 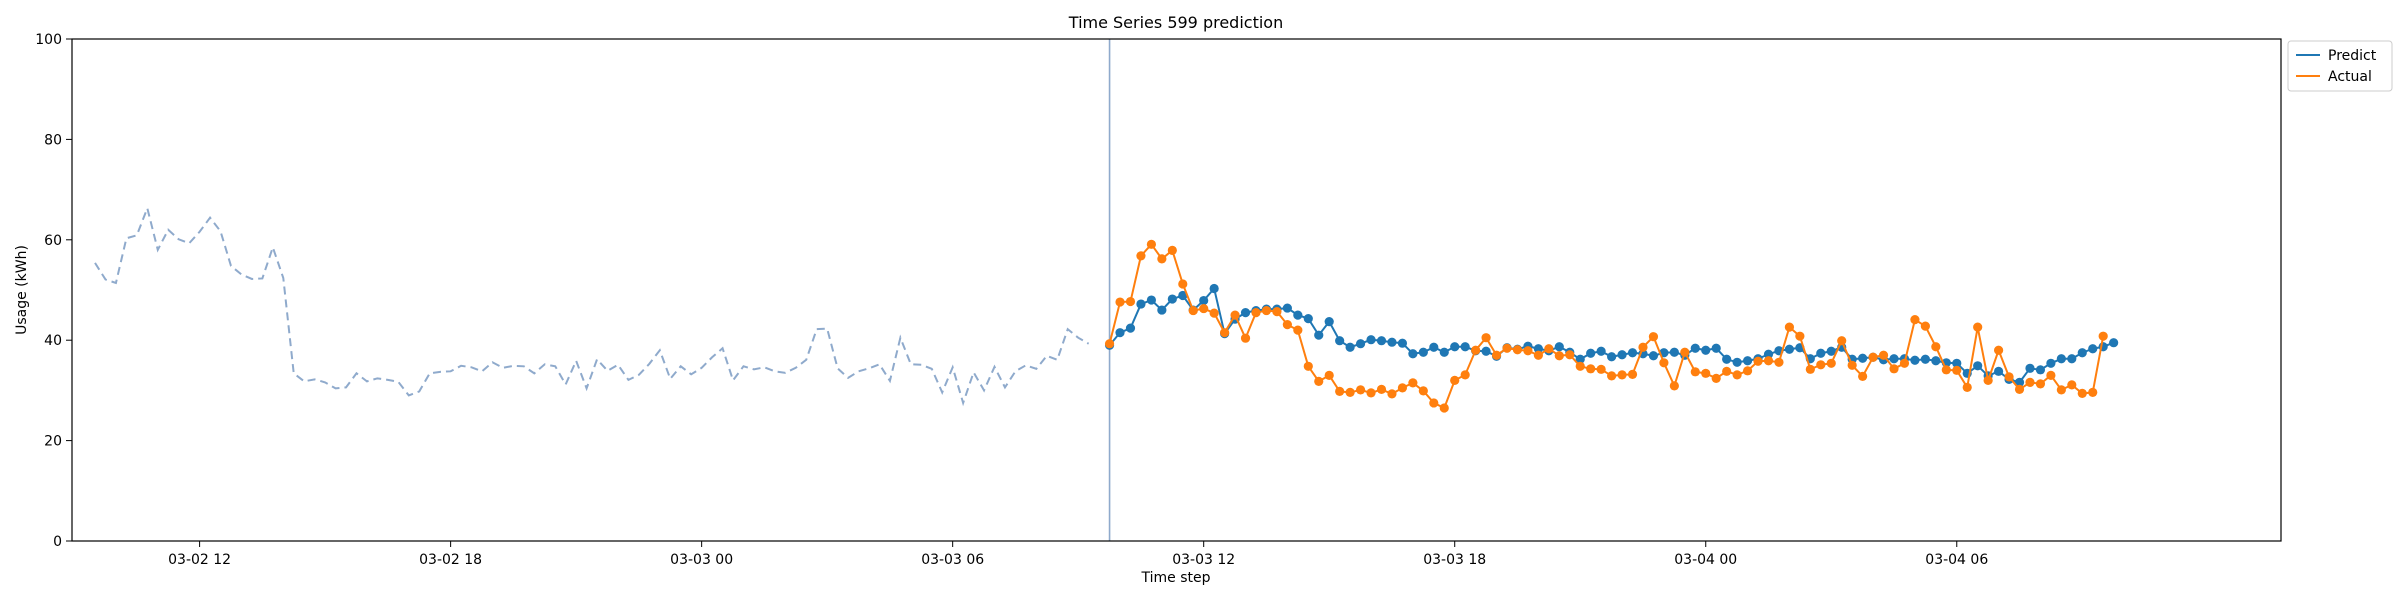 What do you see at coordinates (2350, 77) in the screenshot?
I see `legend-actual-label: Actual` at bounding box center [2350, 77].